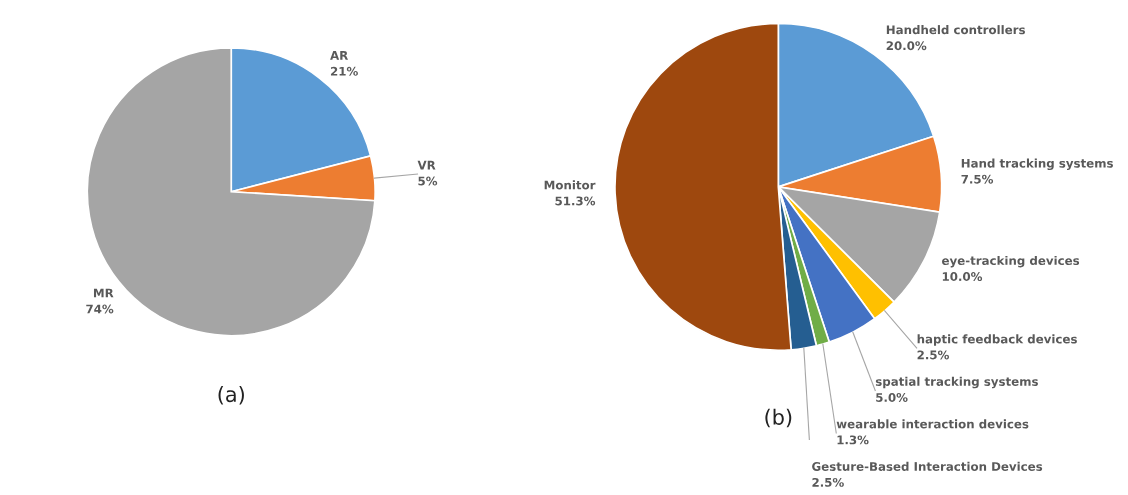 The image size is (1128, 495). I want to click on data-label: 7.5%, so click(977, 179).